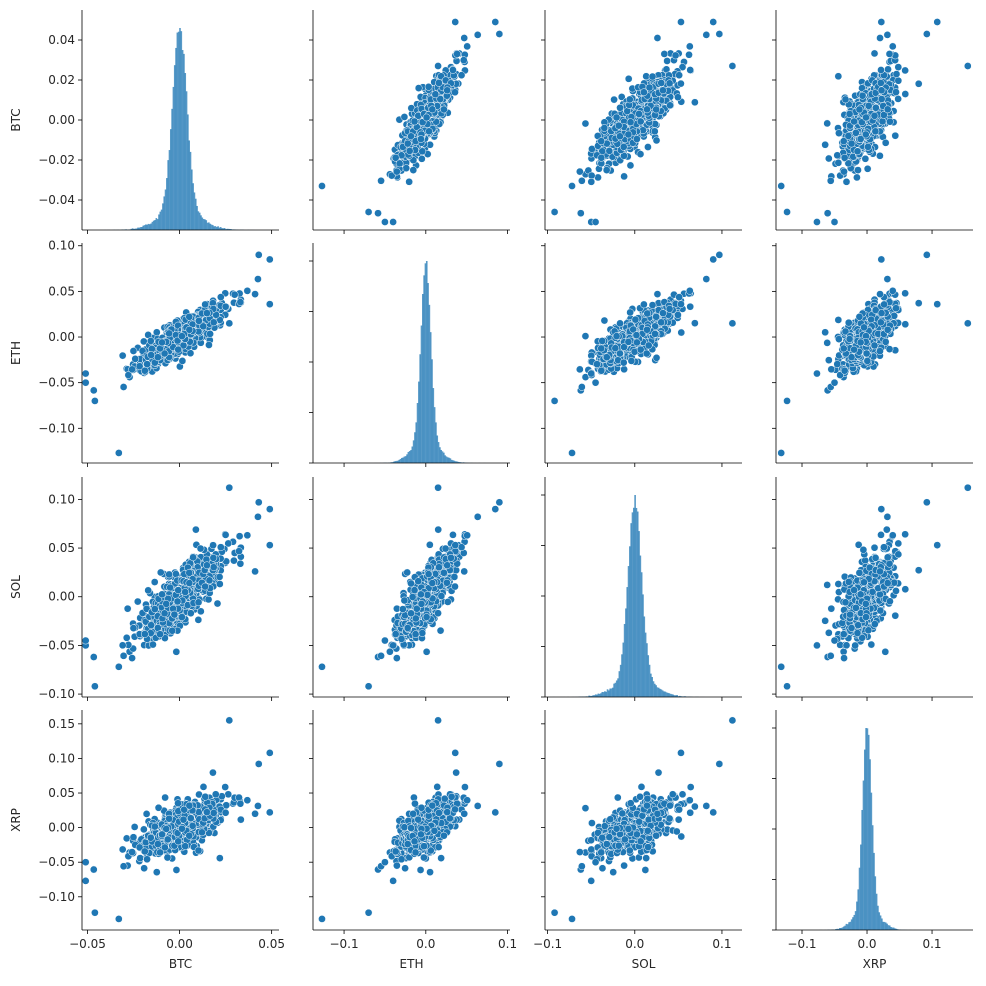 The height and width of the screenshot is (986, 986). Describe the element at coordinates (61, 120) in the screenshot. I see `y-tick-label: 0.00` at that location.